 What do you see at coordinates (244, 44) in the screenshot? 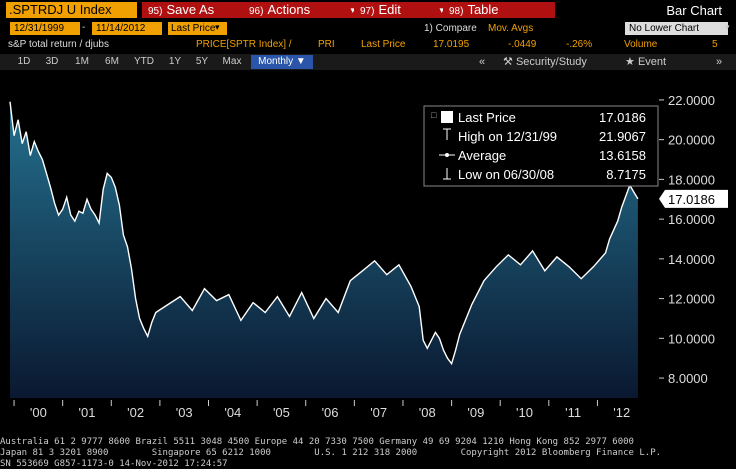
I see `formula: PRICE[SPTR Index] /` at bounding box center [244, 44].